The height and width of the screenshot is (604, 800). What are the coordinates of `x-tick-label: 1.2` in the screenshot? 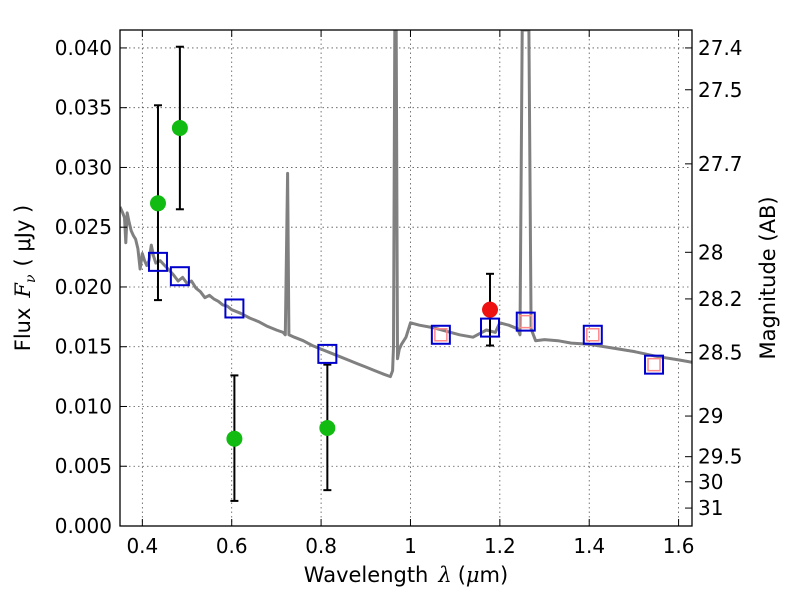 It's located at (500, 546).